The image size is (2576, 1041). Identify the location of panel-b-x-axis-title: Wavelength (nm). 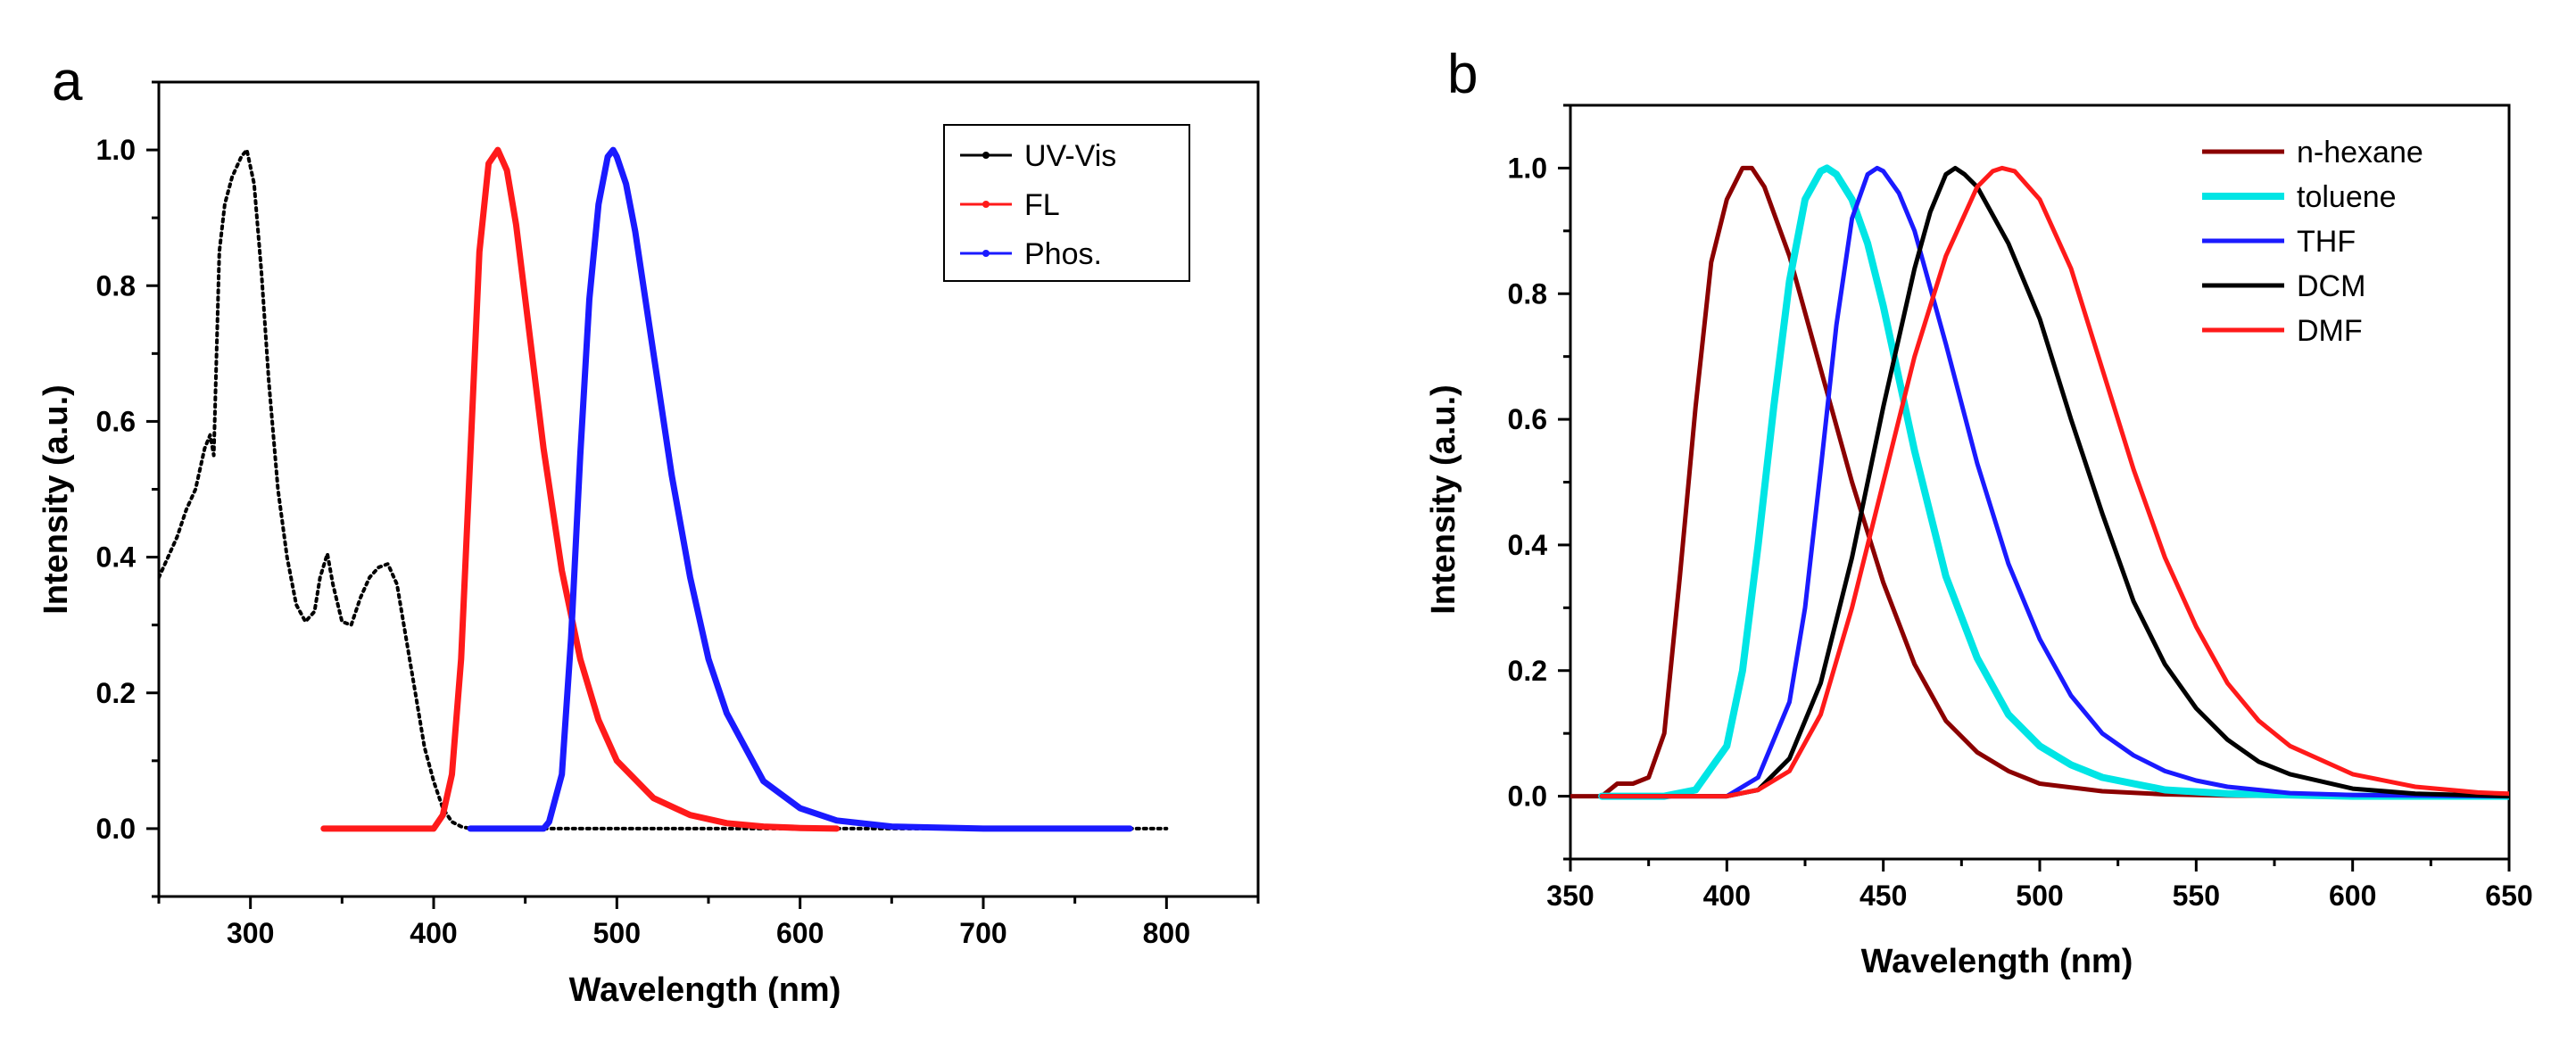
(1997, 962).